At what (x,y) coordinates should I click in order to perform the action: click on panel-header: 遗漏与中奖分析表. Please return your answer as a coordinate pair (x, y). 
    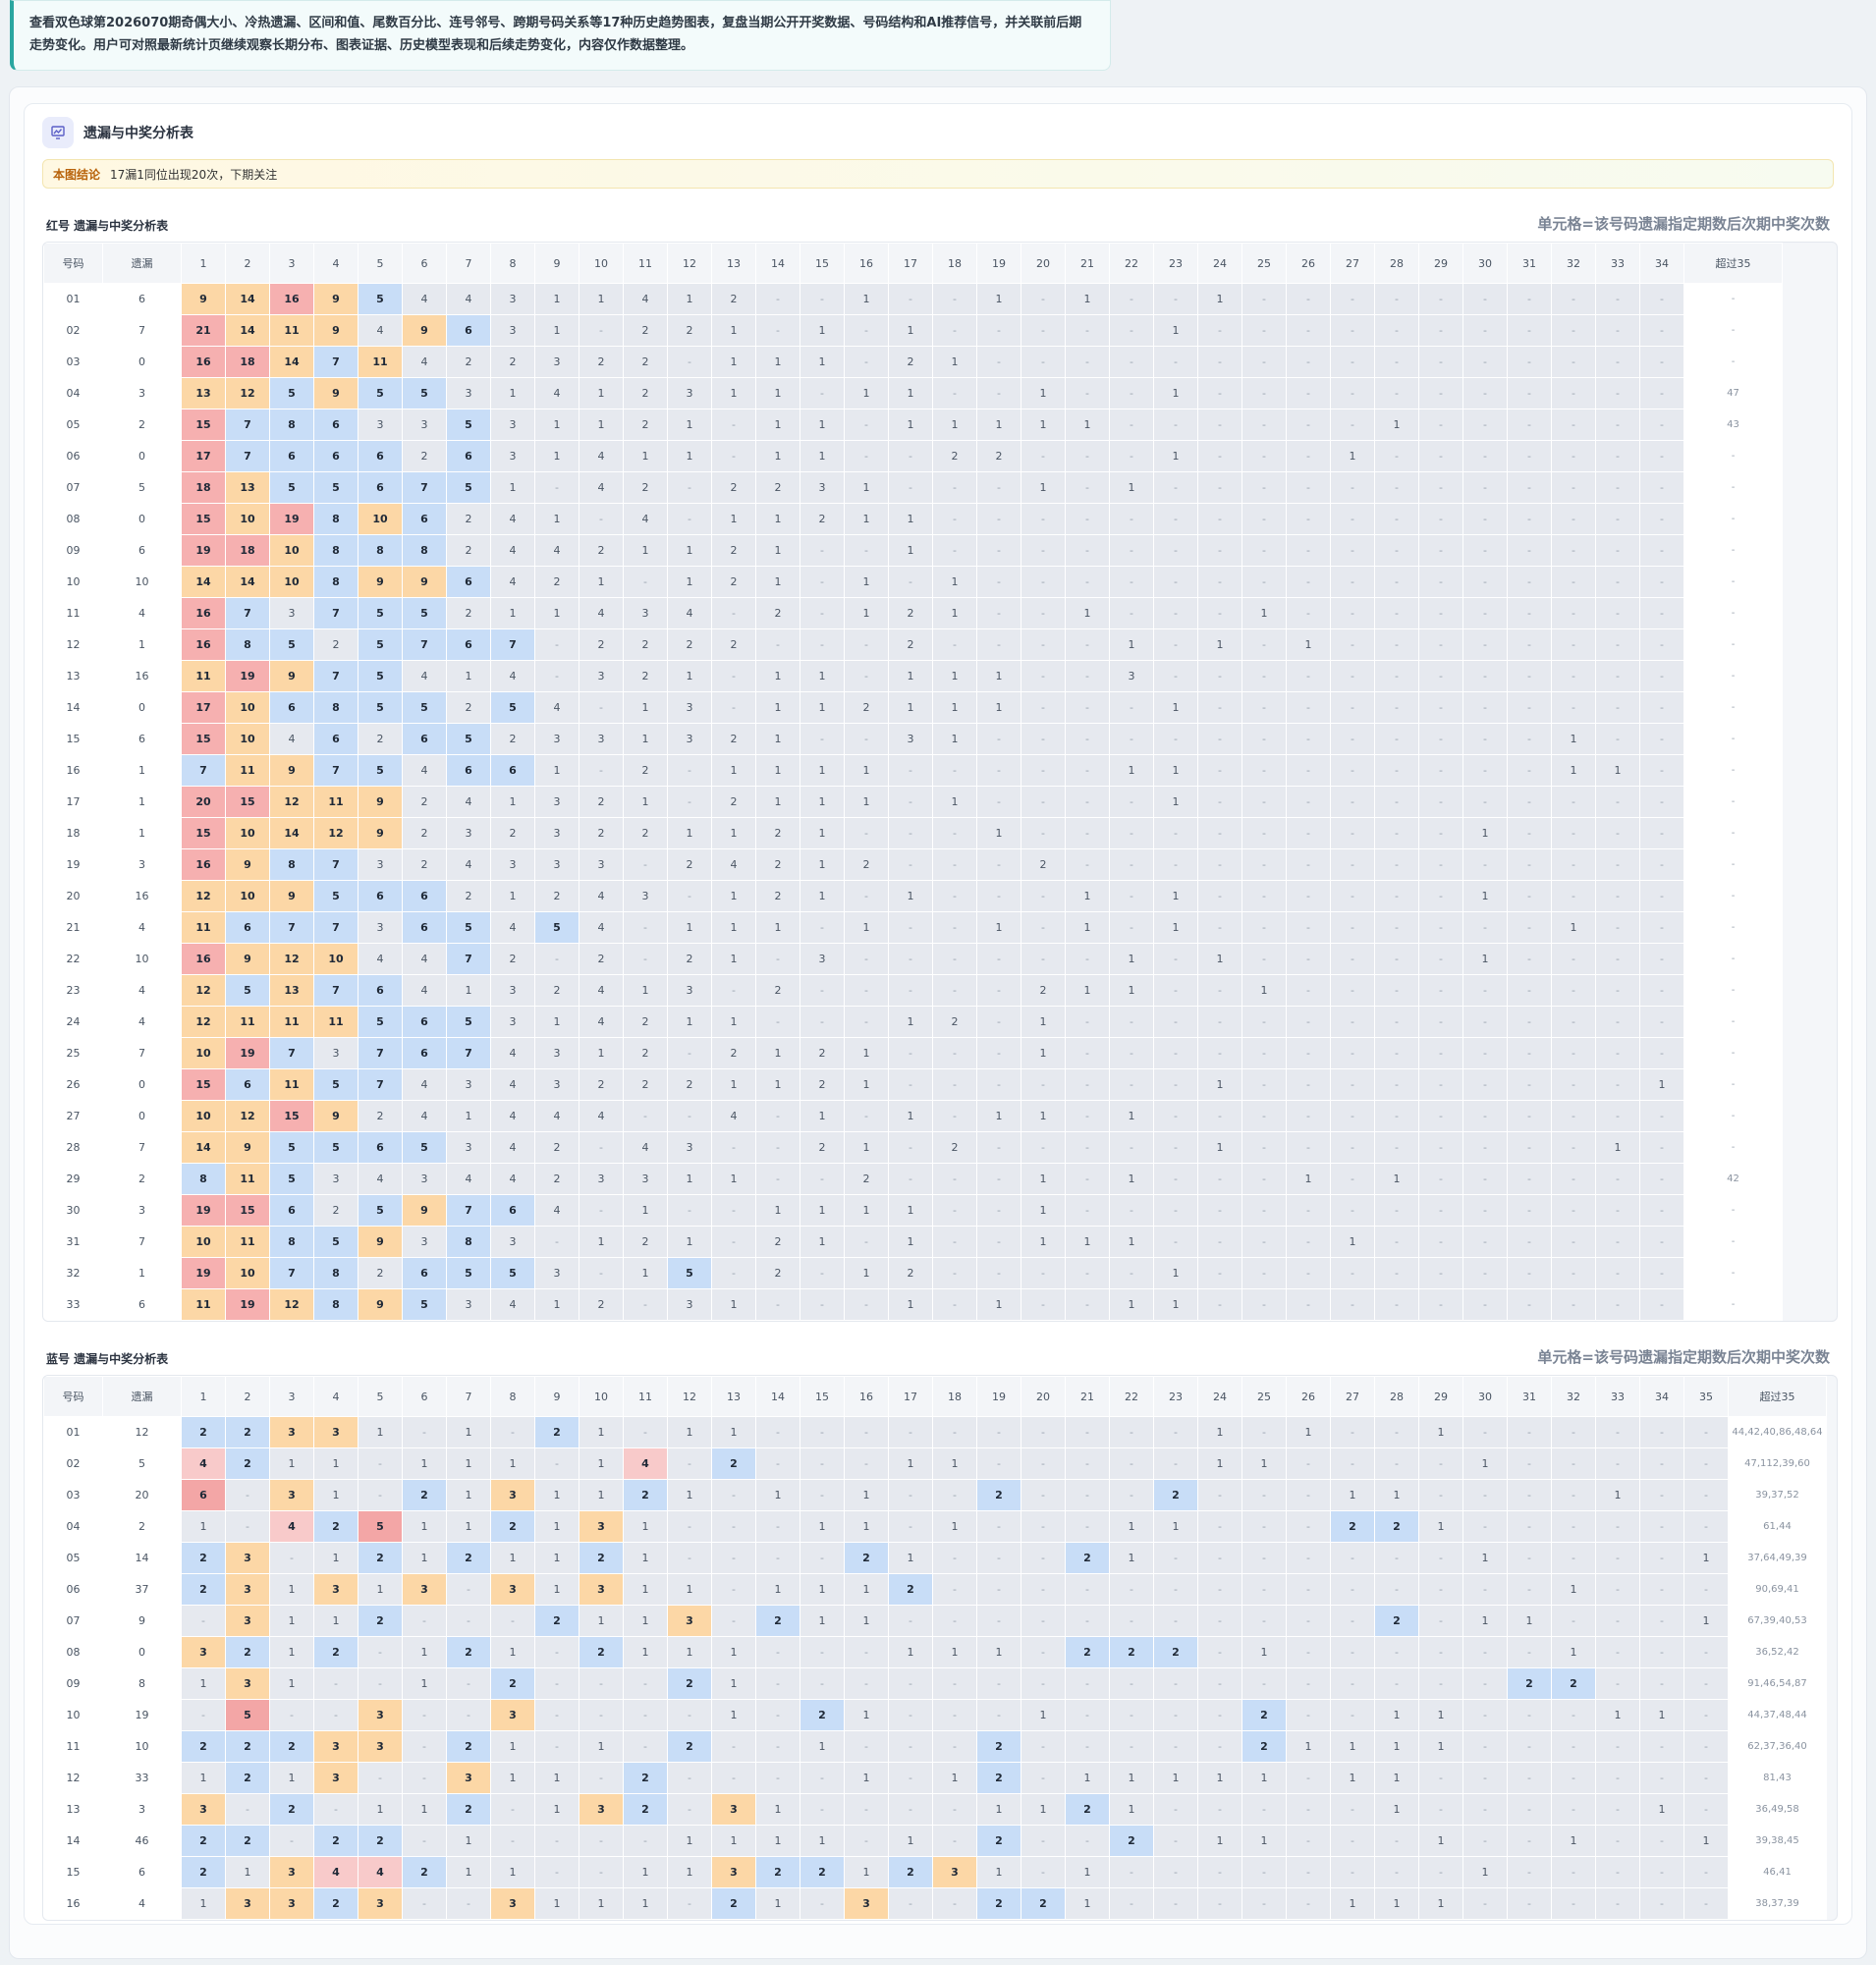
    Looking at the image, I should click on (938, 132).